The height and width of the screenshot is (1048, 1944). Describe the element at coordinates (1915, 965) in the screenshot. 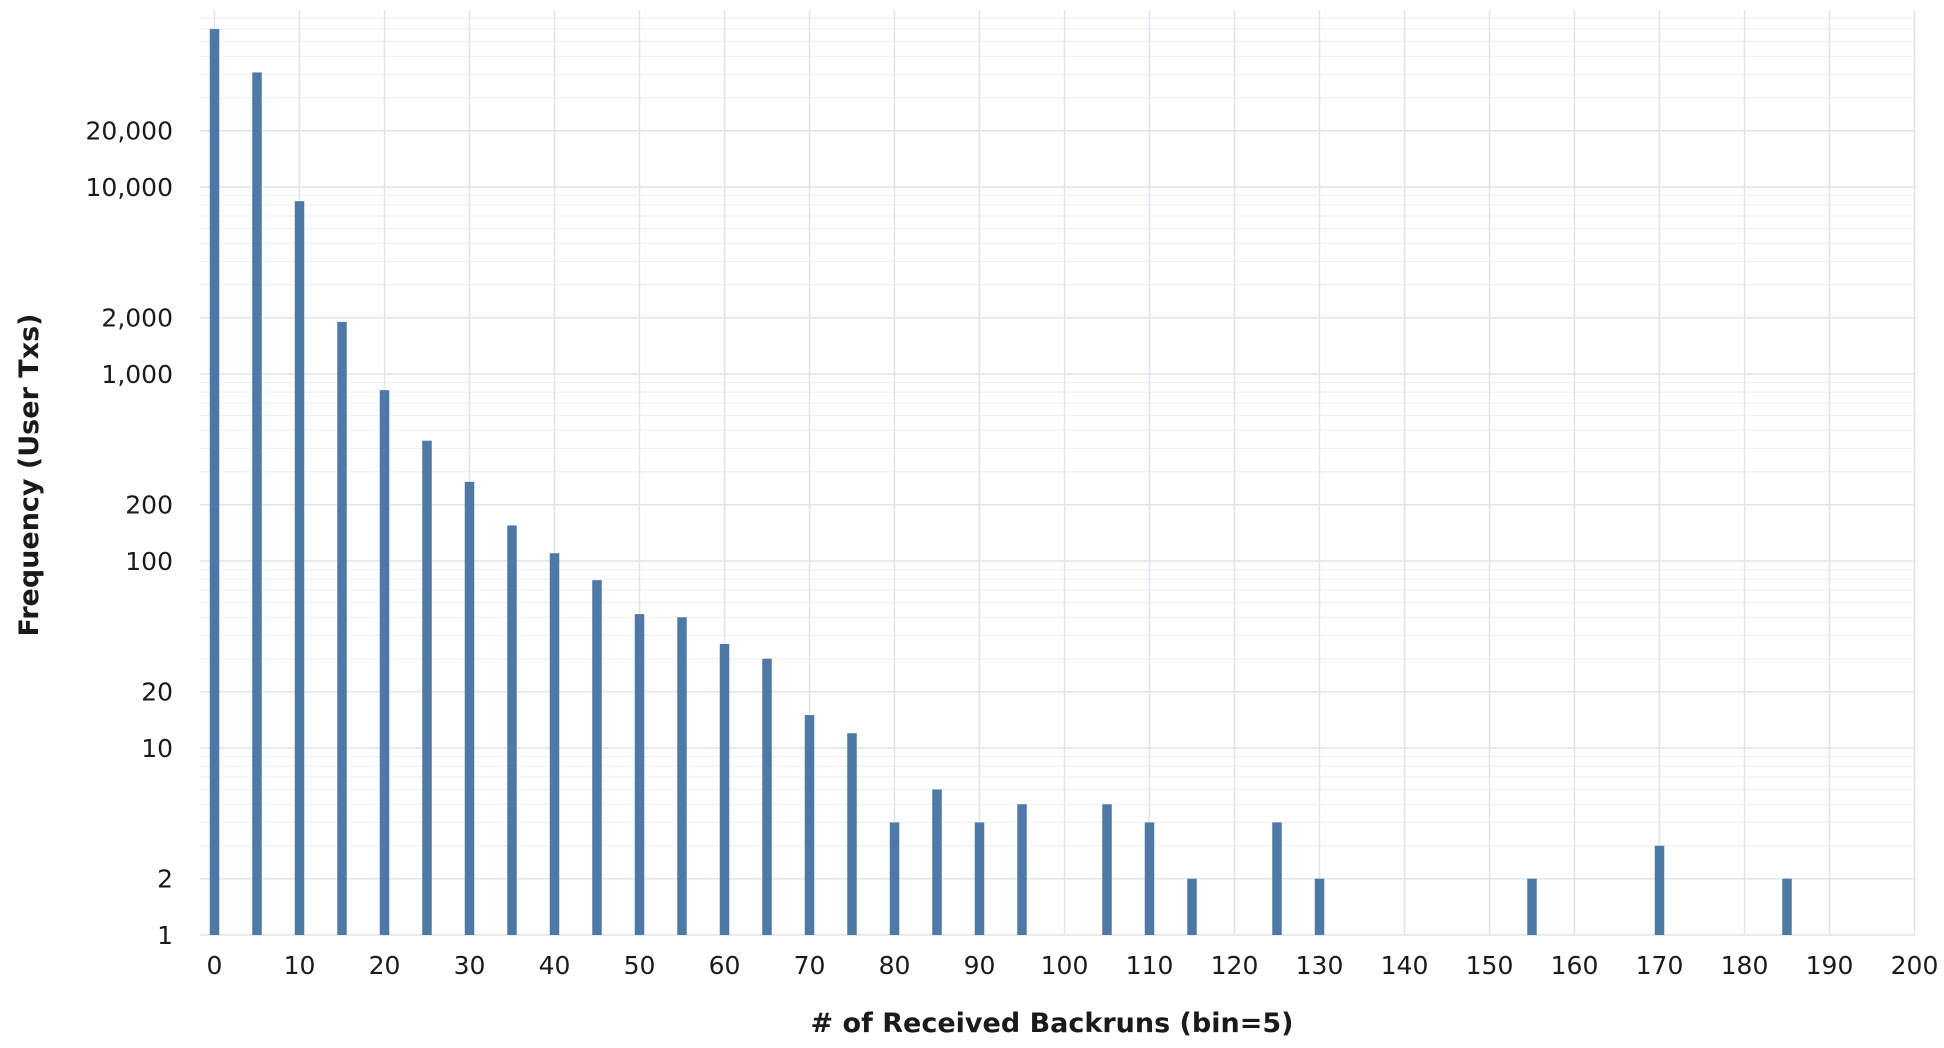

I see `x-tick-label: 200` at that location.